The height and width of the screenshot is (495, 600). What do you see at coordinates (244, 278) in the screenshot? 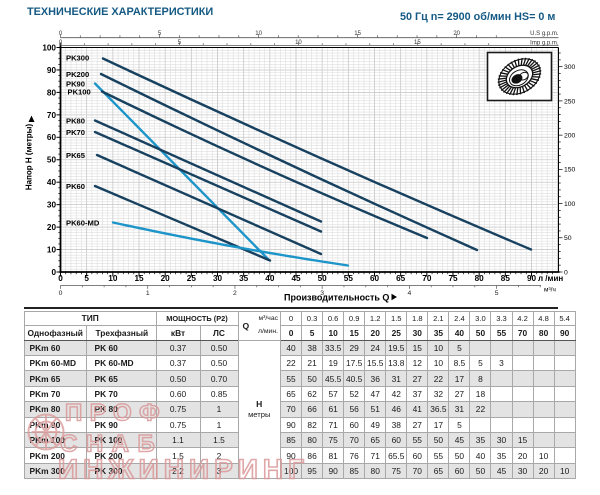
I see `svg-text: 35` at bounding box center [244, 278].